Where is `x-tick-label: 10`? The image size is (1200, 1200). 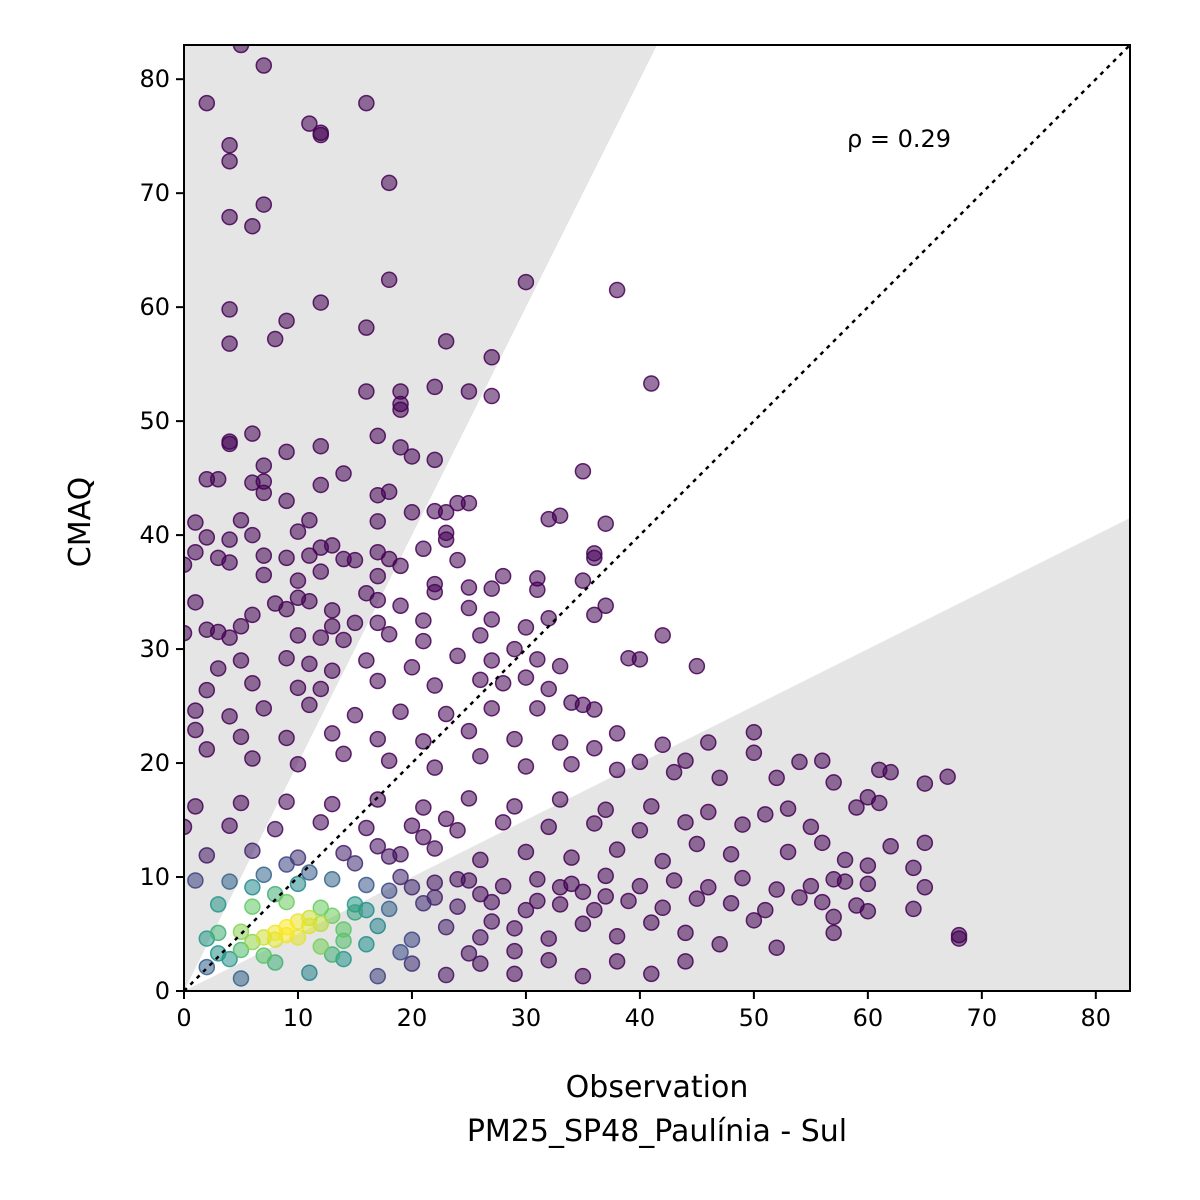
x-tick-label: 10 is located at coordinates (298, 1018).